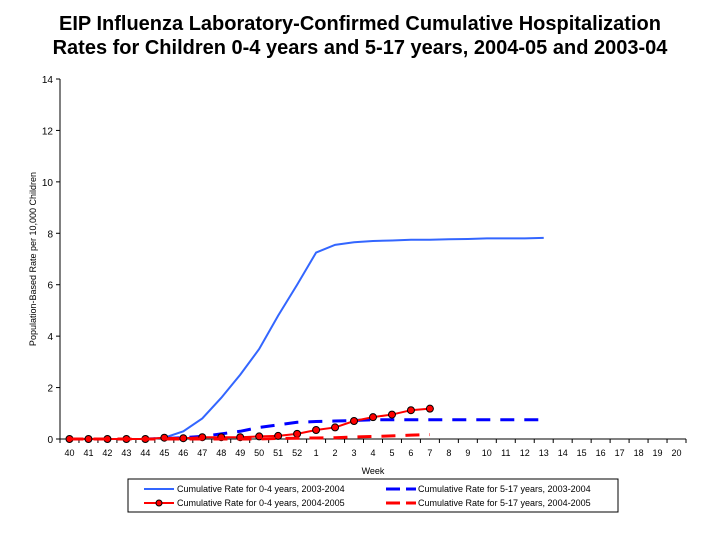  I want to click on y-tick-label: 6, so click(50, 286).